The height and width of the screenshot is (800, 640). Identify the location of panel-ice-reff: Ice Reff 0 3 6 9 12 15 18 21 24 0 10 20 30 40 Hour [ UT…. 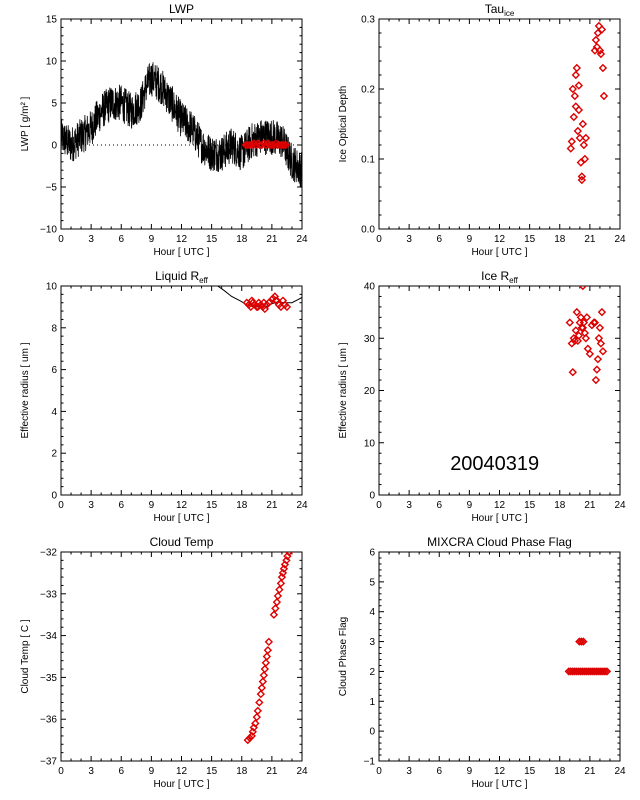
(482, 396).